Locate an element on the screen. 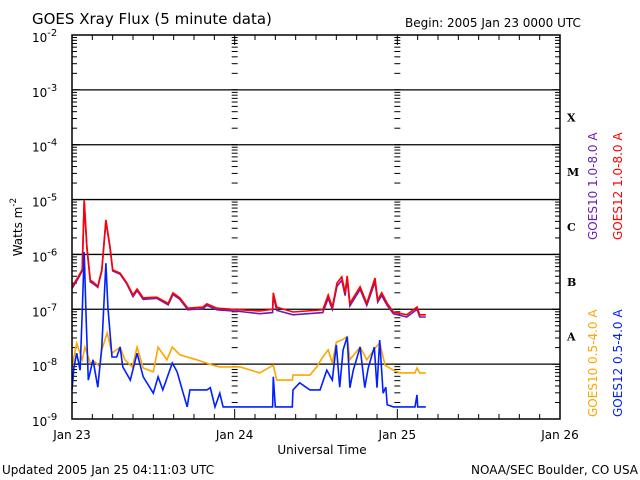  flare-class-label: A is located at coordinates (571, 337).